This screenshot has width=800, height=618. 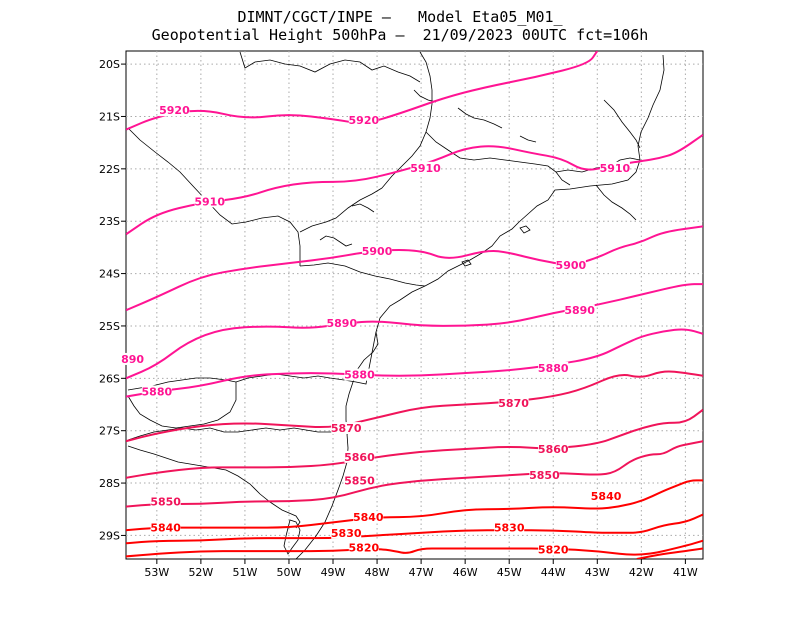 I want to click on y-tick-label: 23S, so click(x=109, y=221).